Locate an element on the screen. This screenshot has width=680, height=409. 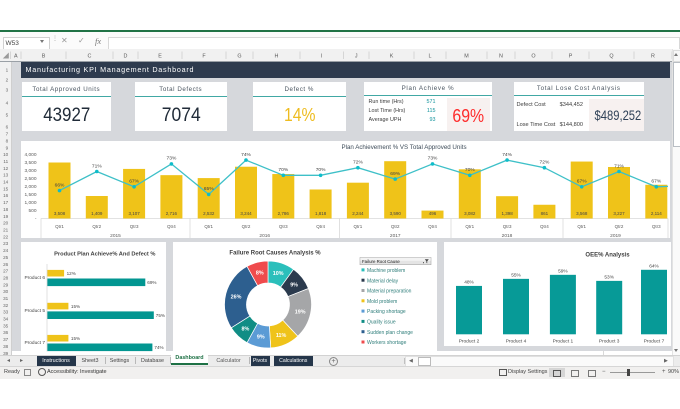
svg-text: I is located at coordinates (322, 57).